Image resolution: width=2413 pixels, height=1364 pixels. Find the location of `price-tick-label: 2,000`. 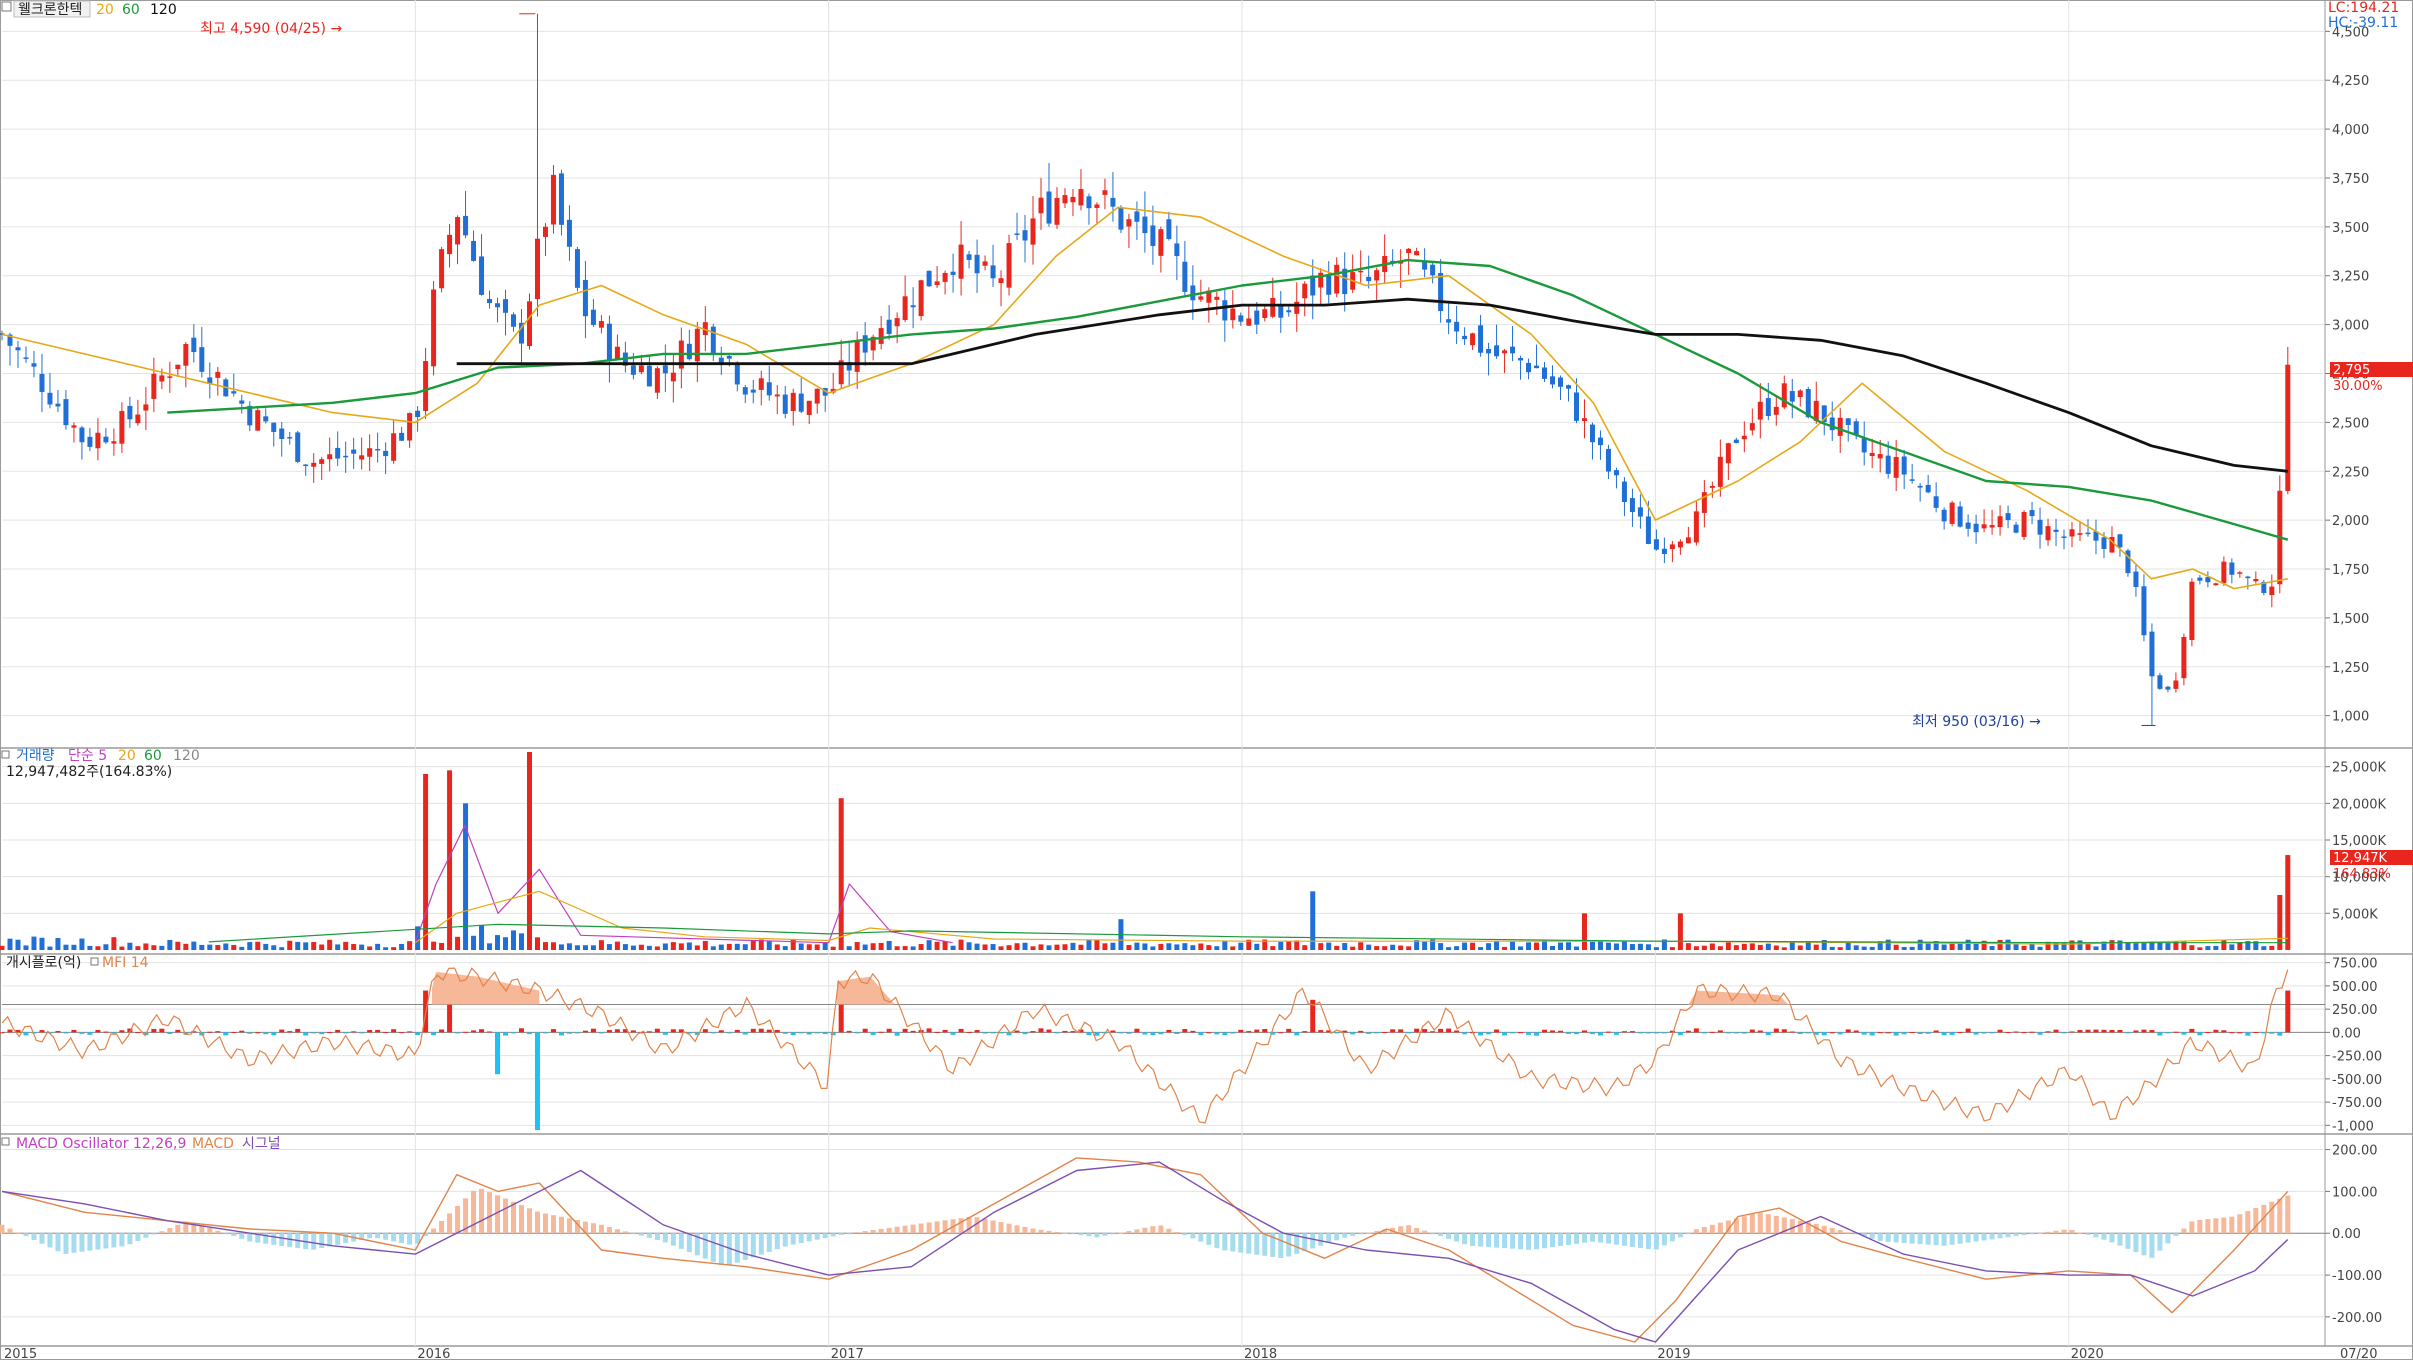

price-tick-label: 2,000 is located at coordinates (2350, 521).